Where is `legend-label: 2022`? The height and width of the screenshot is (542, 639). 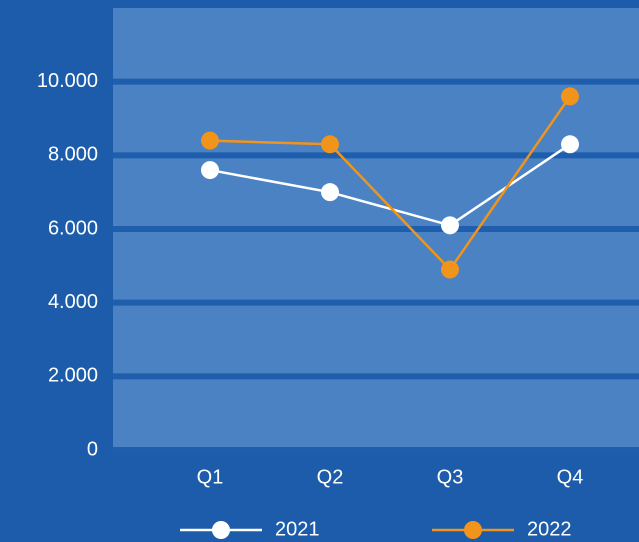 legend-label: 2022 is located at coordinates (549, 529).